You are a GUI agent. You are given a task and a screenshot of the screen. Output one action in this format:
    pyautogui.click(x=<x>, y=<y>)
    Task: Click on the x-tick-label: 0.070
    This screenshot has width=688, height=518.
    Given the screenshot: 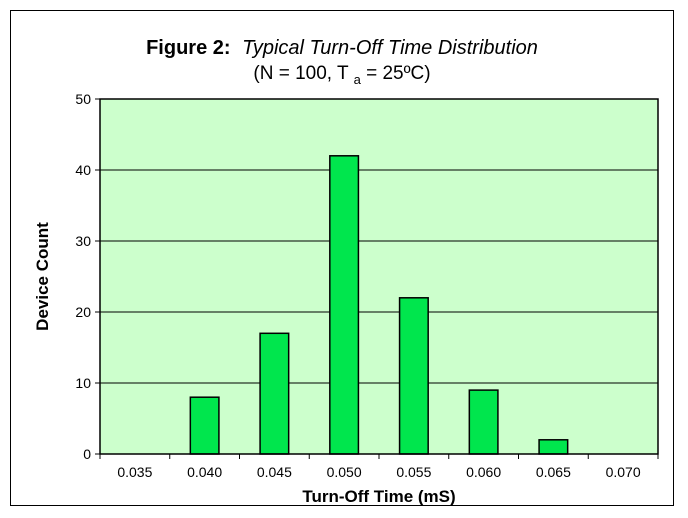 What is the action you would take?
    pyautogui.click(x=623, y=472)
    